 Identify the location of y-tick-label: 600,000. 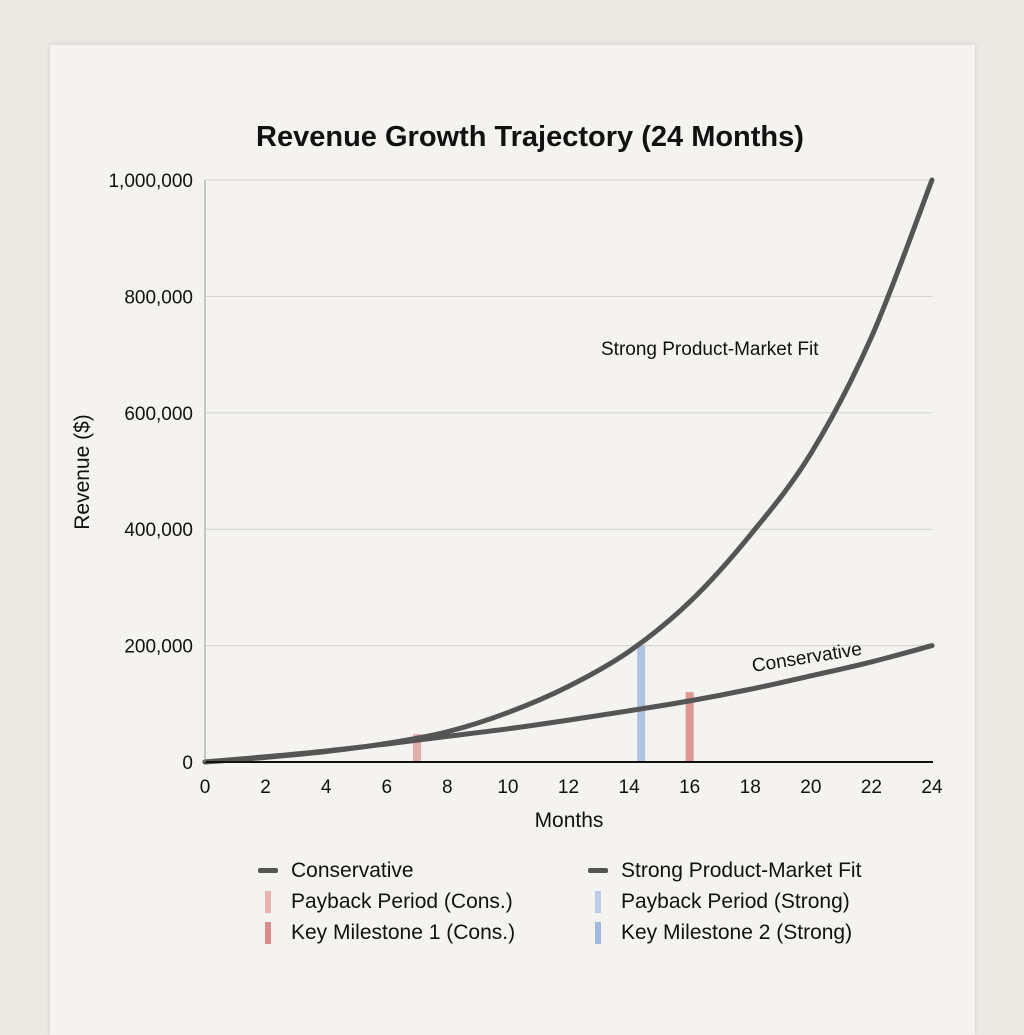
(158, 414).